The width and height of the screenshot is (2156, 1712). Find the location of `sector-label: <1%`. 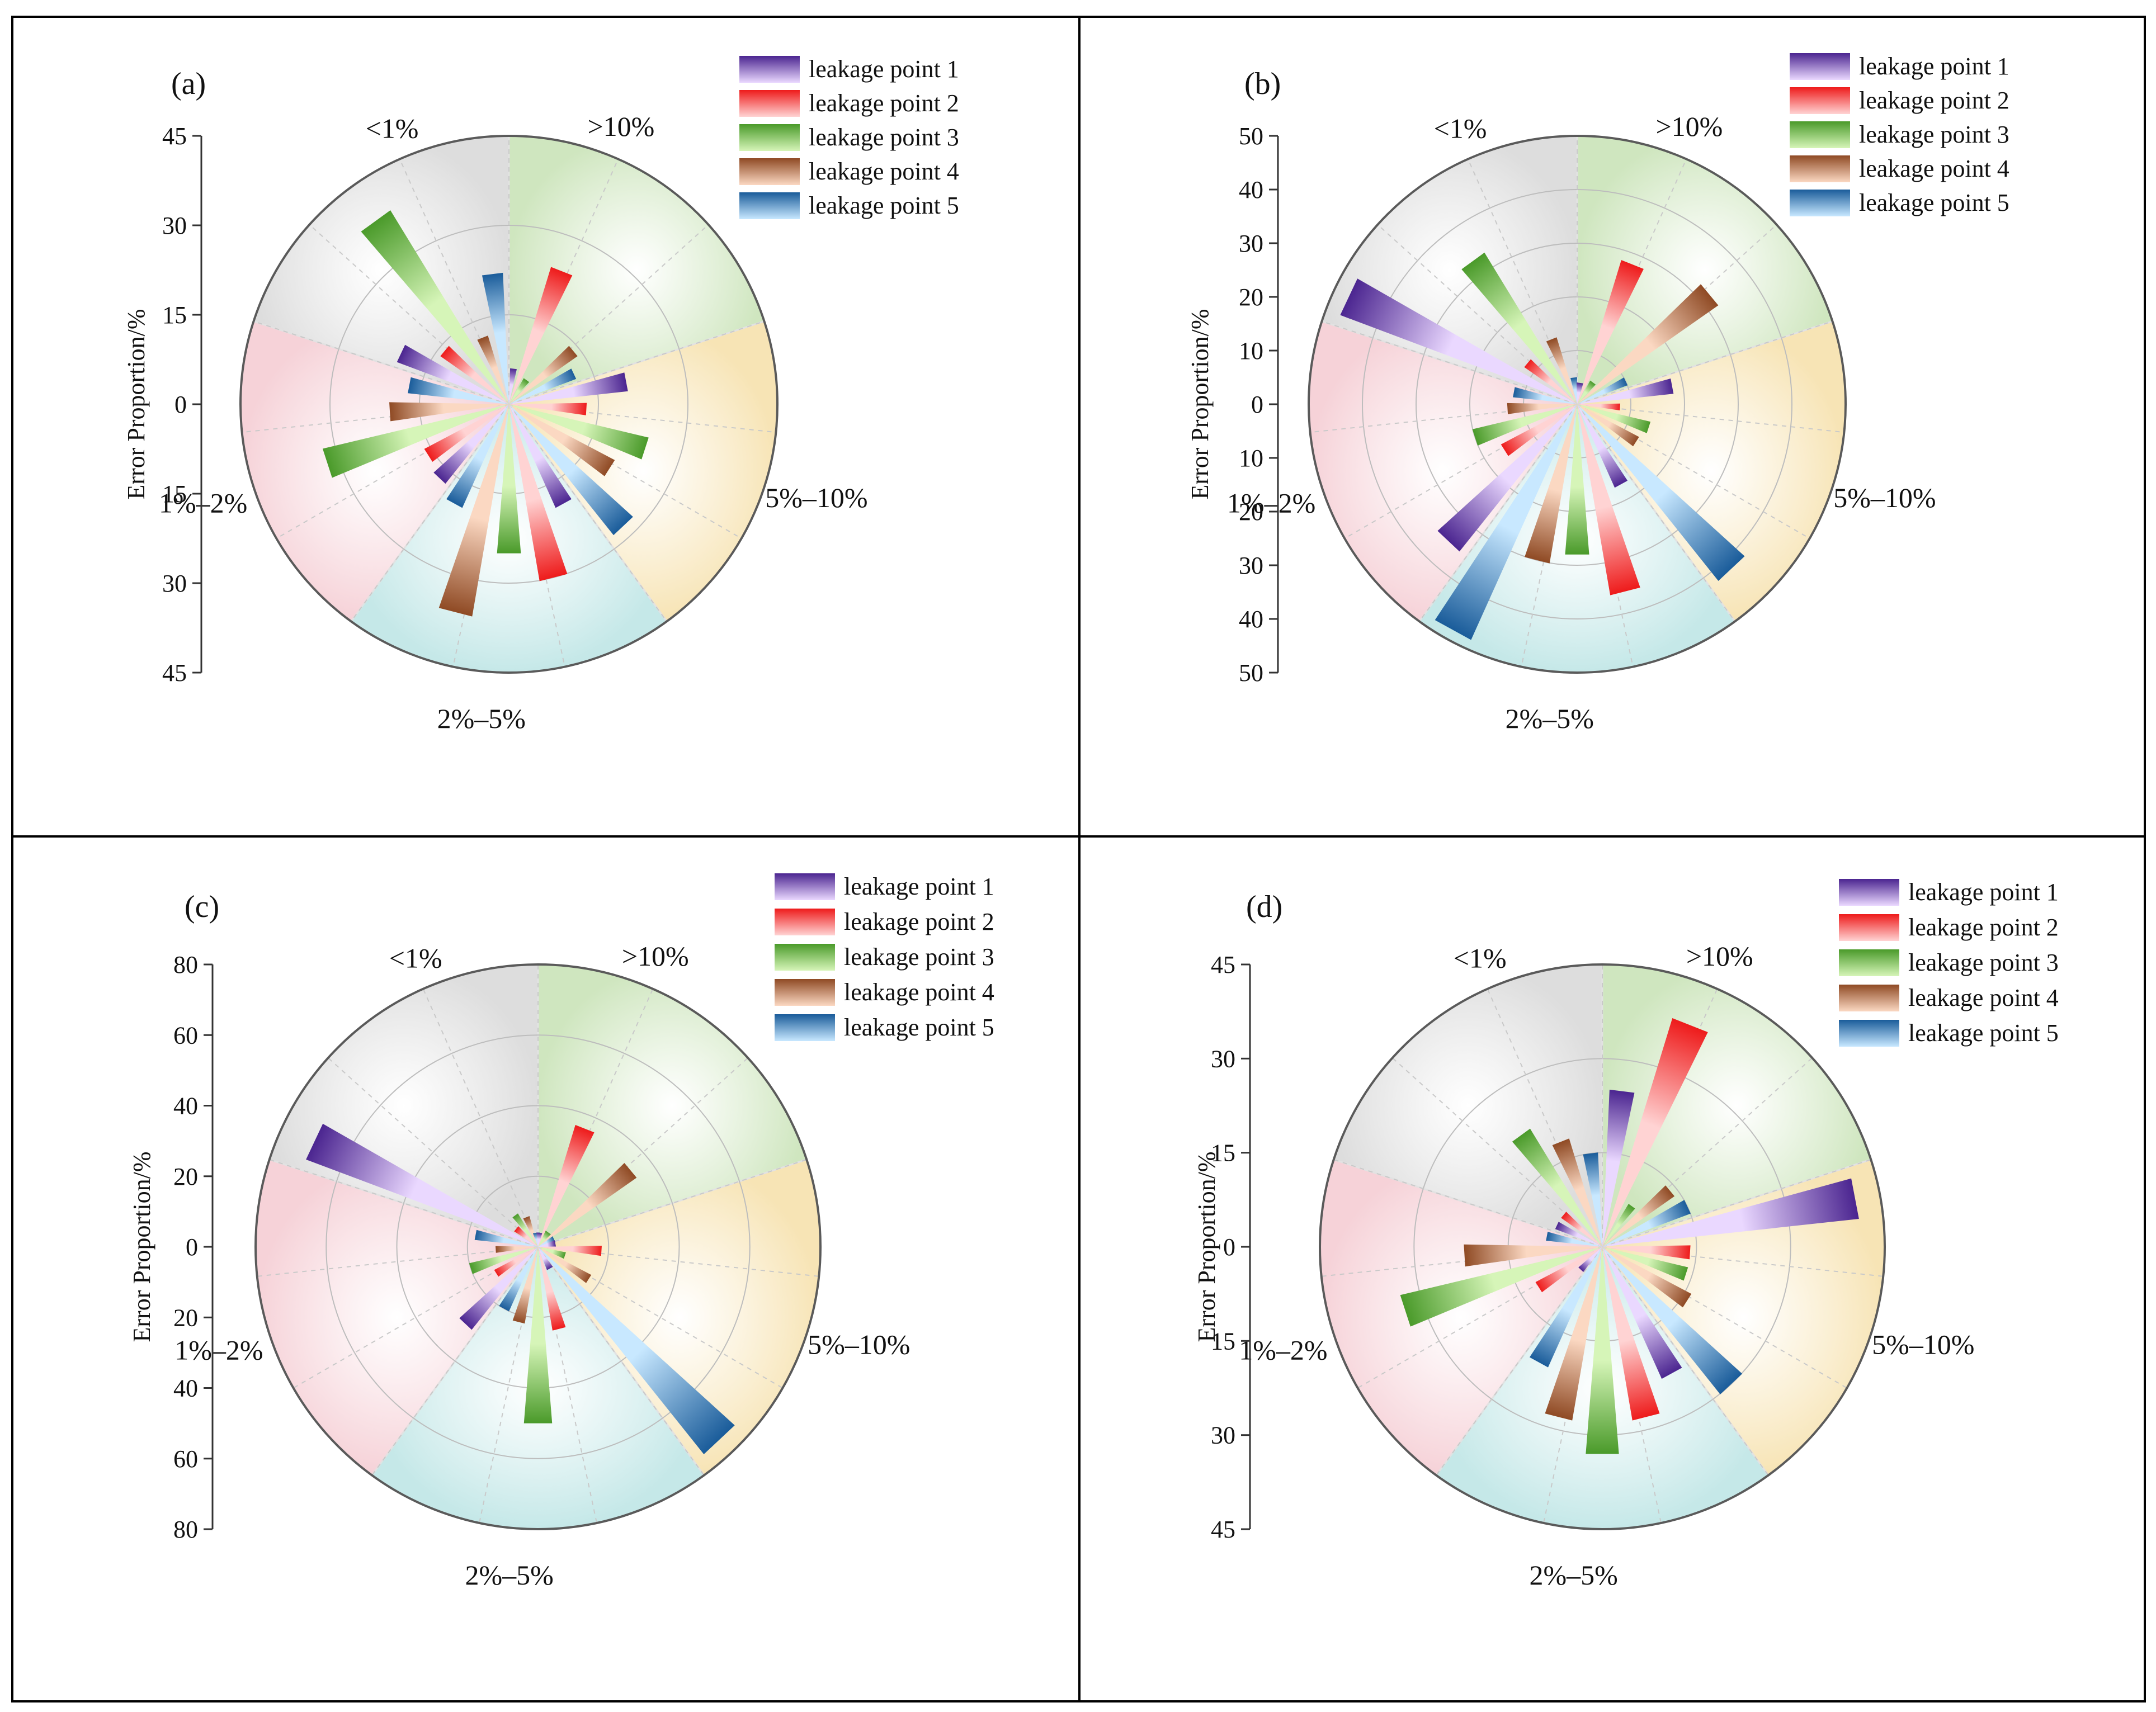

sector-label: <1% is located at coordinates (415, 958).